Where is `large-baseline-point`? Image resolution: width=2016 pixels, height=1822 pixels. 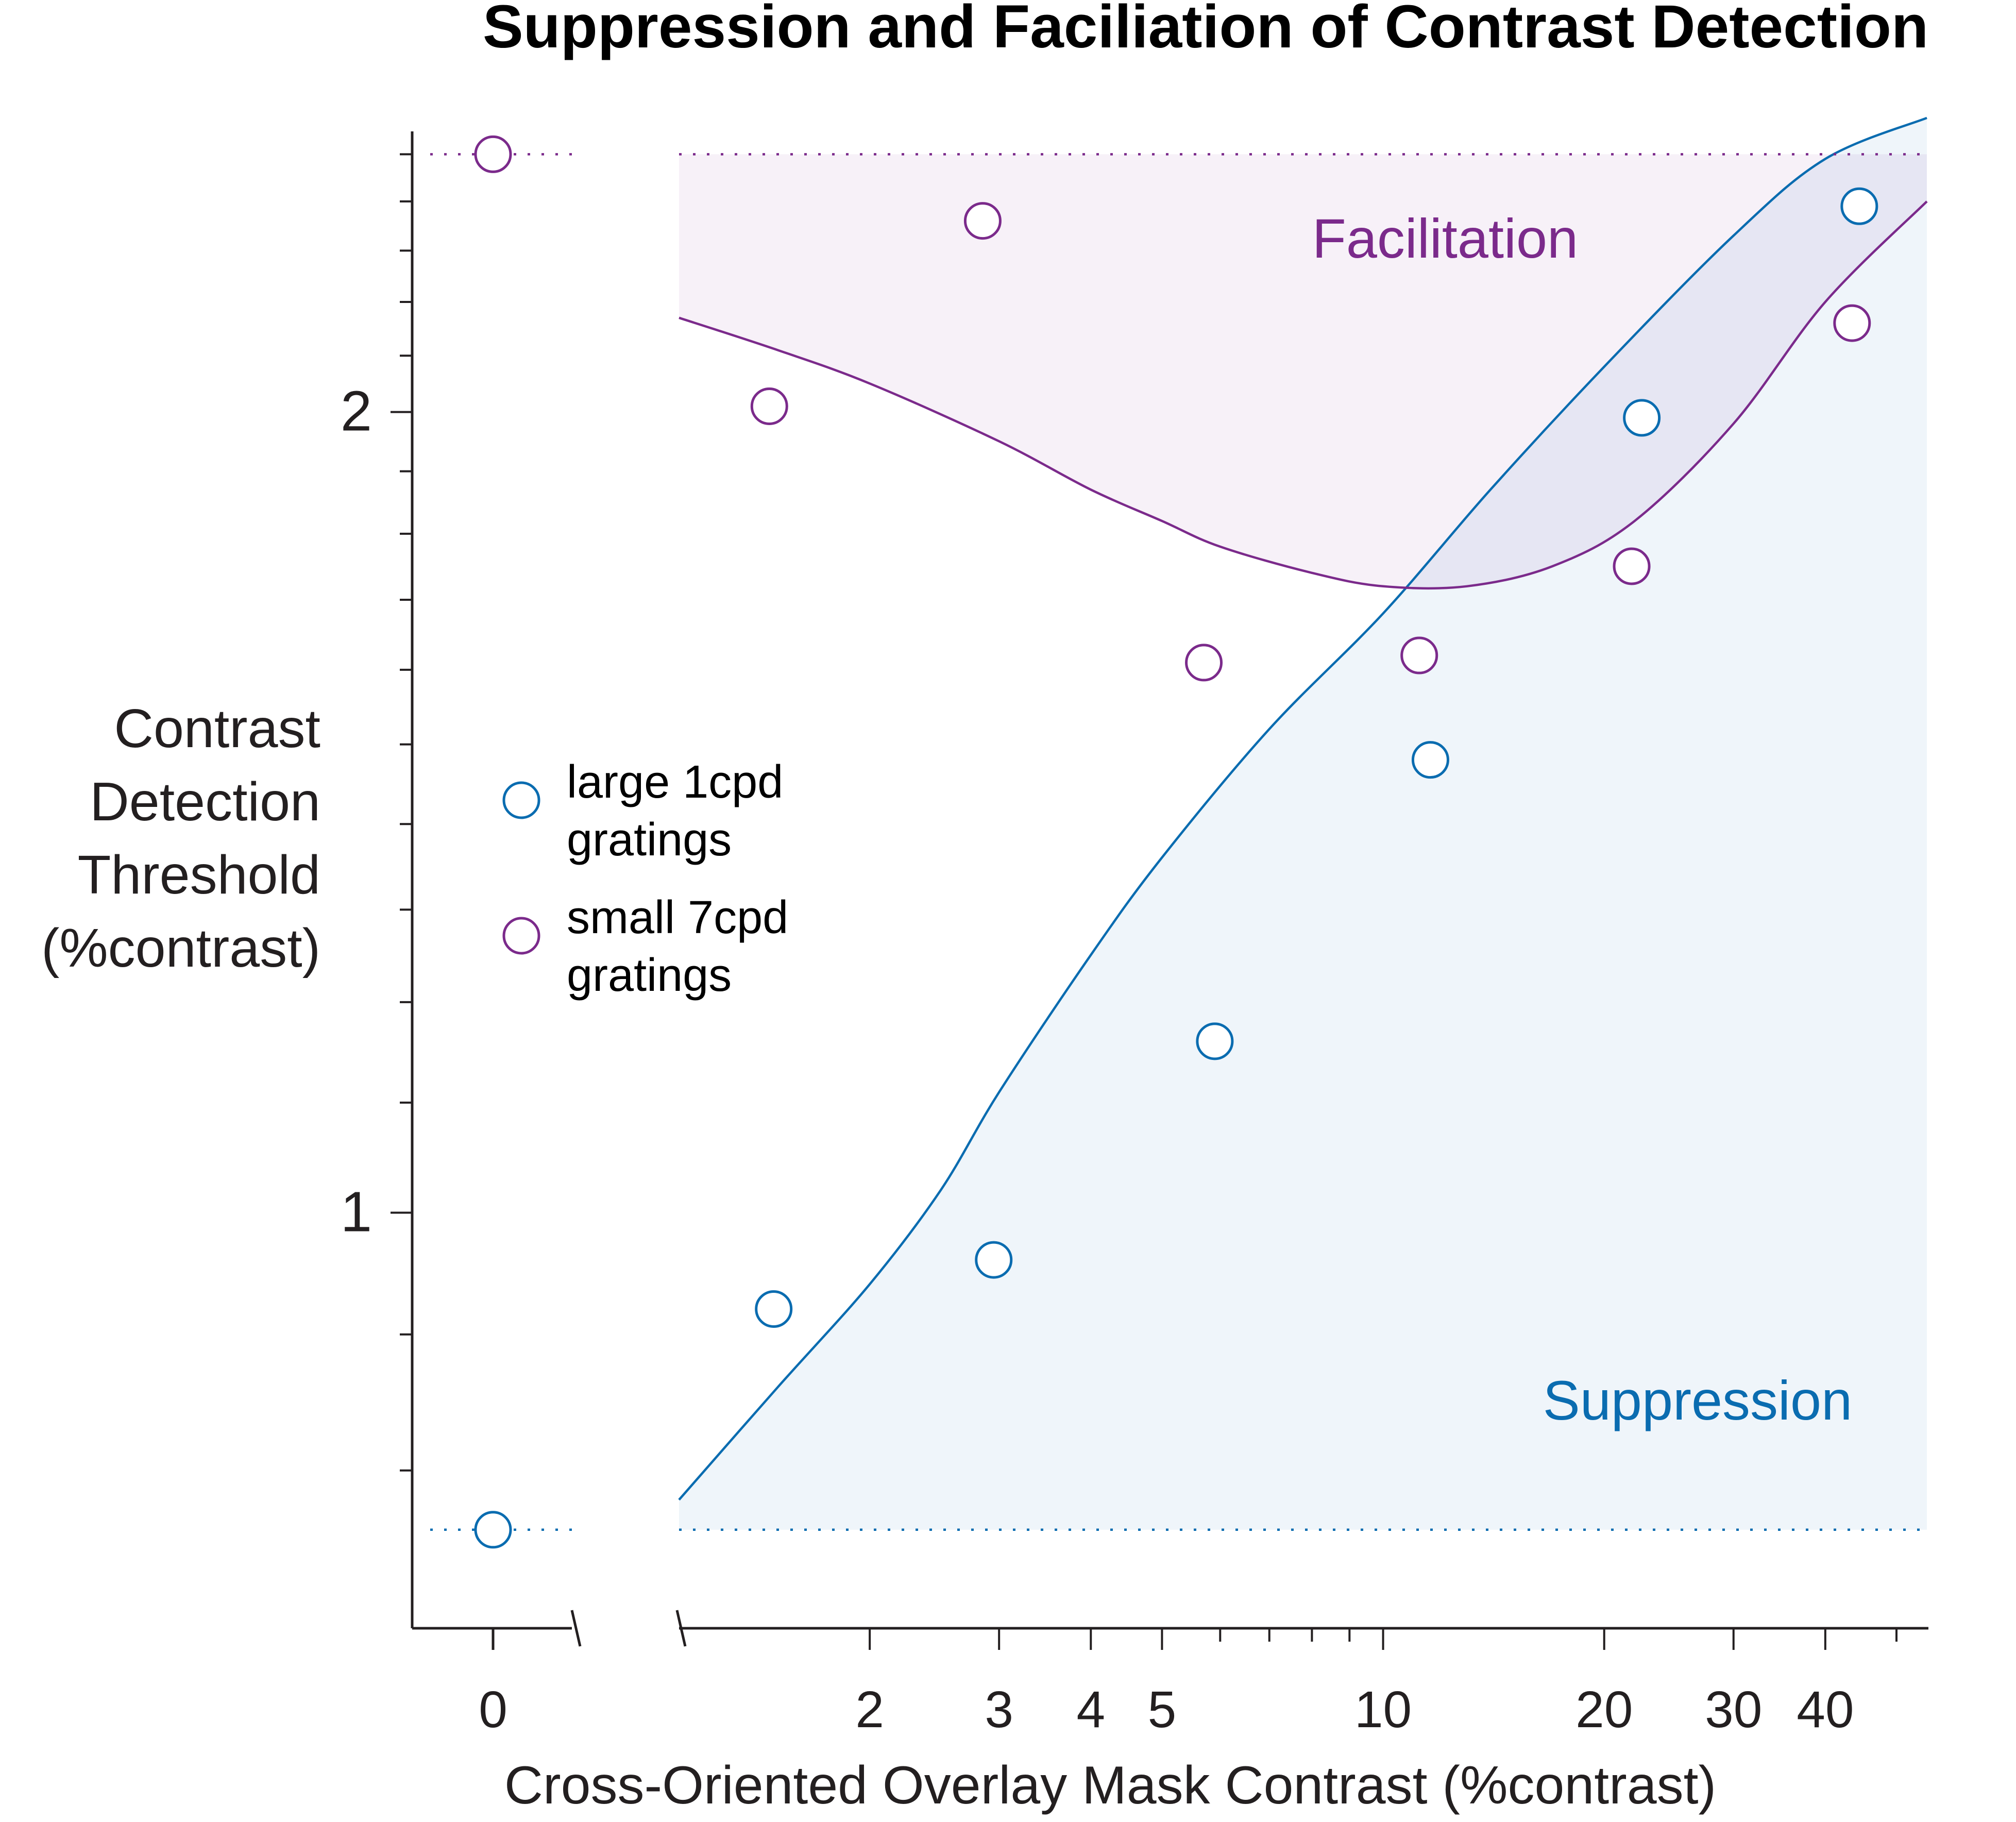
large-baseline-point is located at coordinates (493, 1530).